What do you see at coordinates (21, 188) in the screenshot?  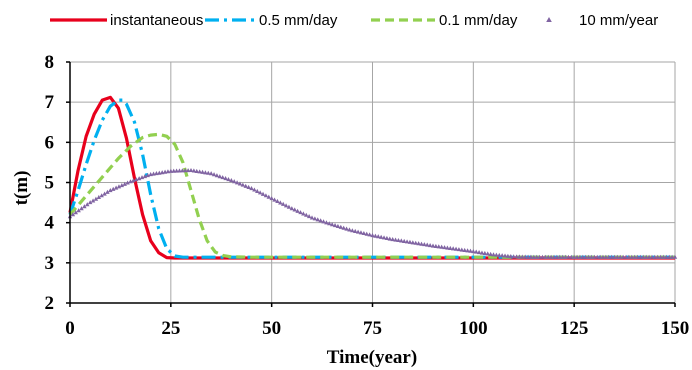 I see `y-axis-title: t(m)` at bounding box center [21, 188].